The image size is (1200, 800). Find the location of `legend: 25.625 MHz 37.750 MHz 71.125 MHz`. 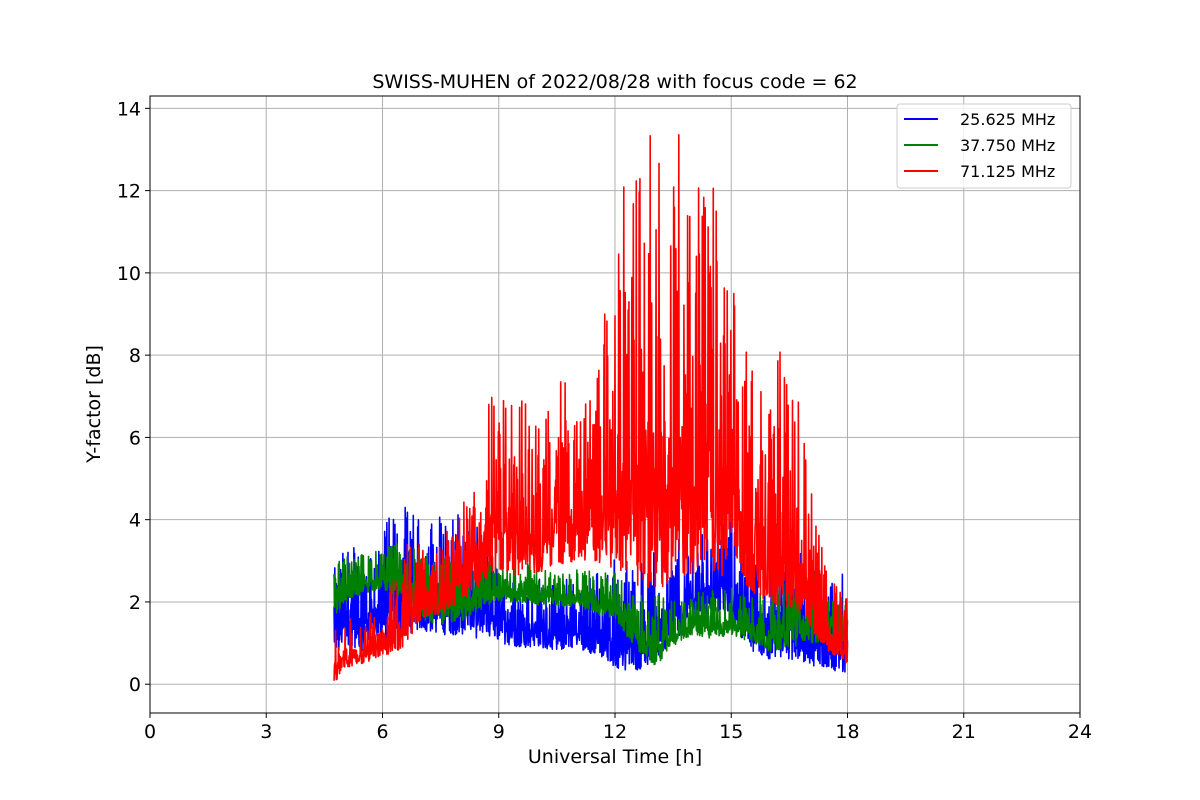

legend: 25.625 MHz 37.750 MHz 71.125 MHz is located at coordinates (984, 146).